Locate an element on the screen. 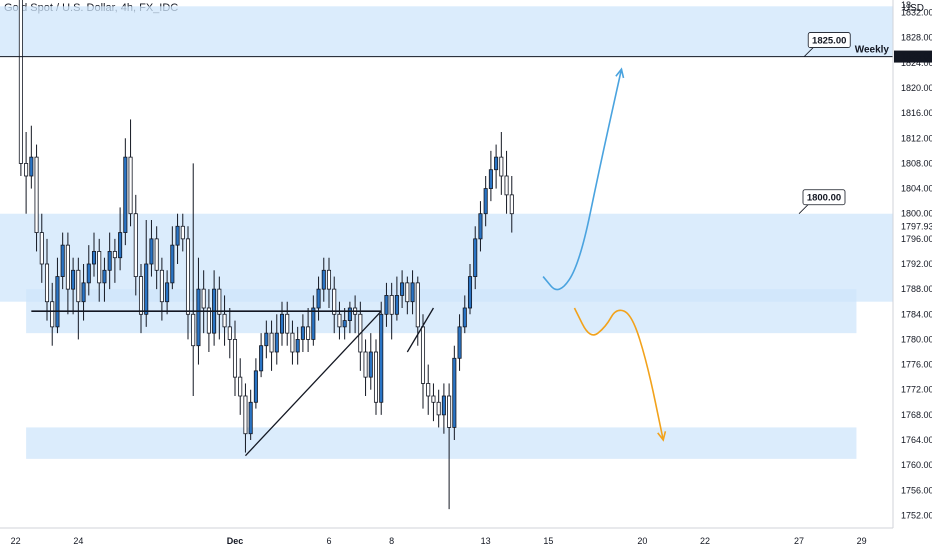 Image resolution: width=932 pixels, height=550 pixels. x-tick-label-5: 13 is located at coordinates (486, 541).